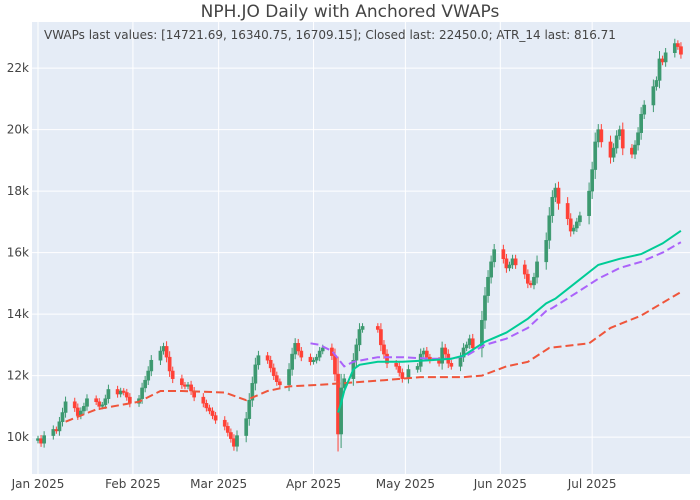 This screenshot has height=500, width=700. Describe the element at coordinates (218, 484) in the screenshot. I see `x-tick-label: Mar 2025` at that location.